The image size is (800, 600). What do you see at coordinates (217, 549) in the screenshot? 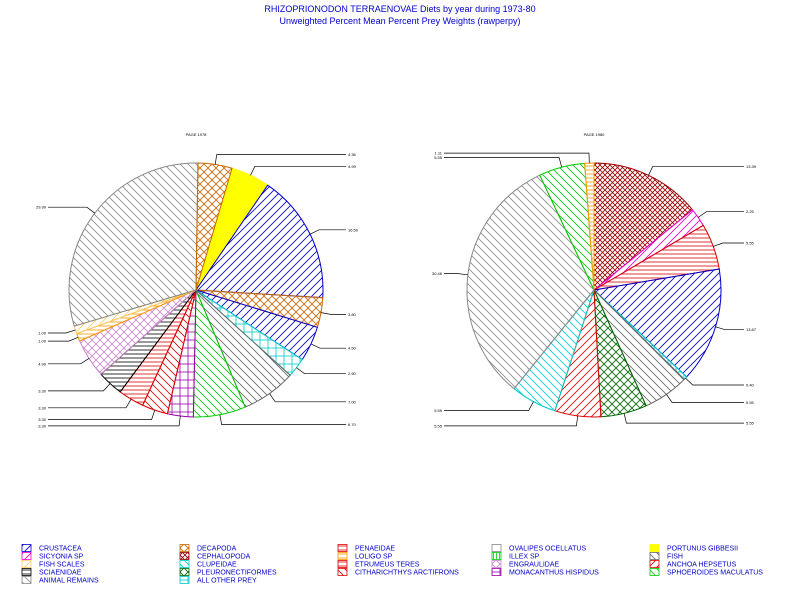
I see `legend-label-decapoda: DECAPODA` at bounding box center [217, 549].